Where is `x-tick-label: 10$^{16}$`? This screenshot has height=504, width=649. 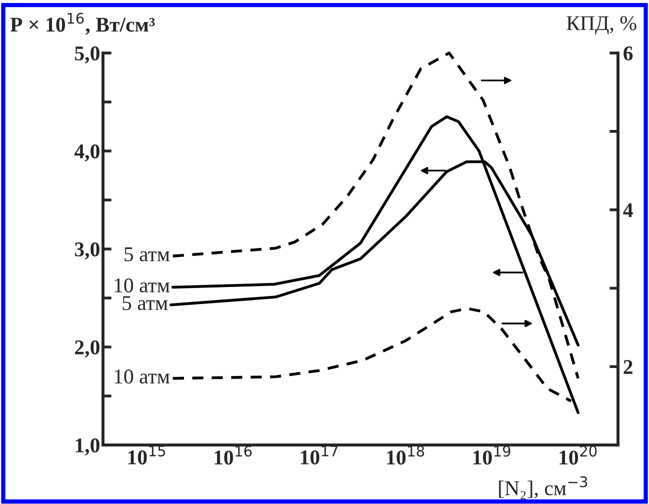
x-tick-label: 10$^{16}$ is located at coordinates (233, 455).